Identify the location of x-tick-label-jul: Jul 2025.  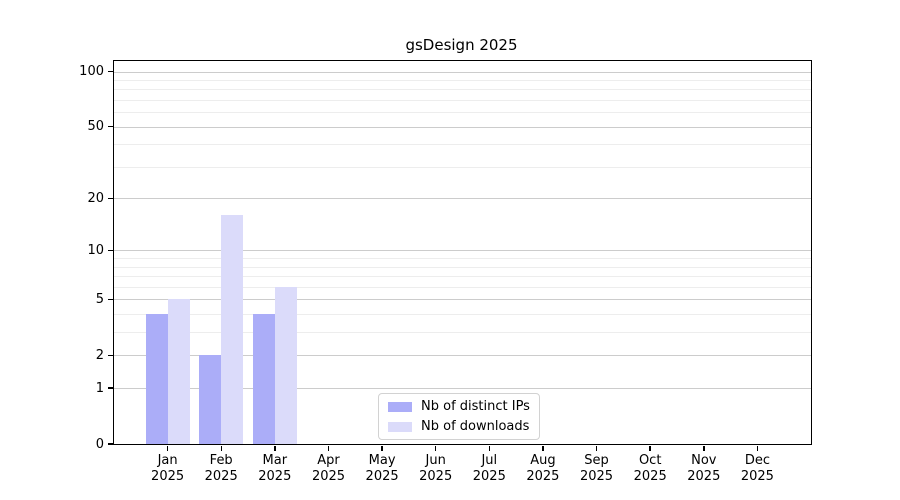
(489, 469).